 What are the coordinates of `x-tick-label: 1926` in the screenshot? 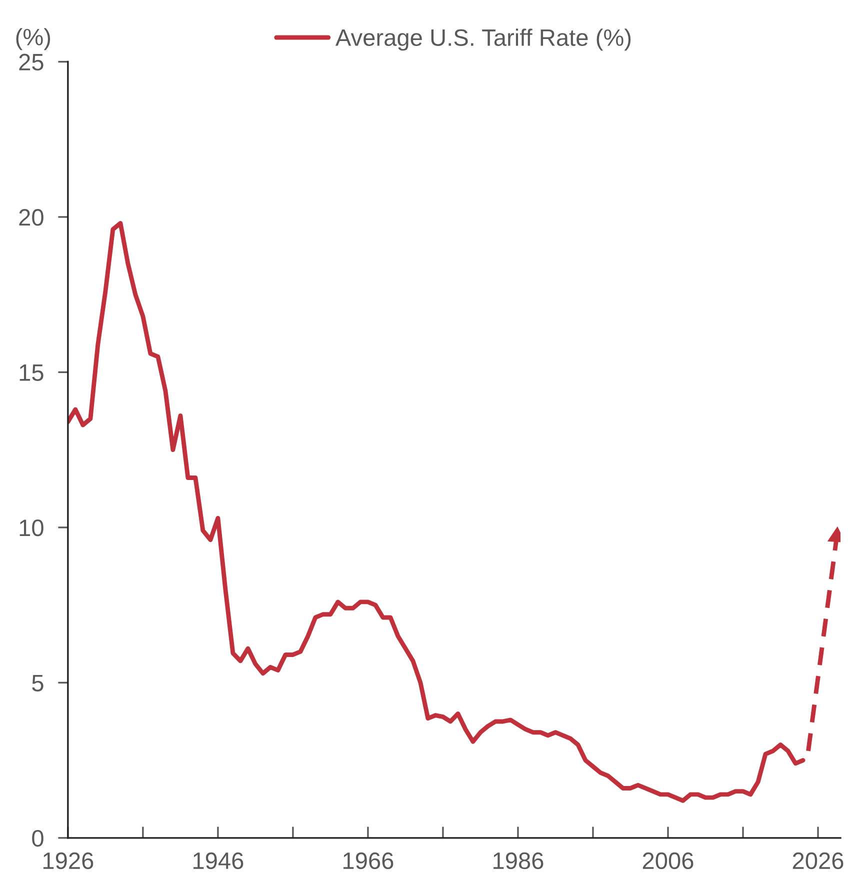 It's located at (68, 861).